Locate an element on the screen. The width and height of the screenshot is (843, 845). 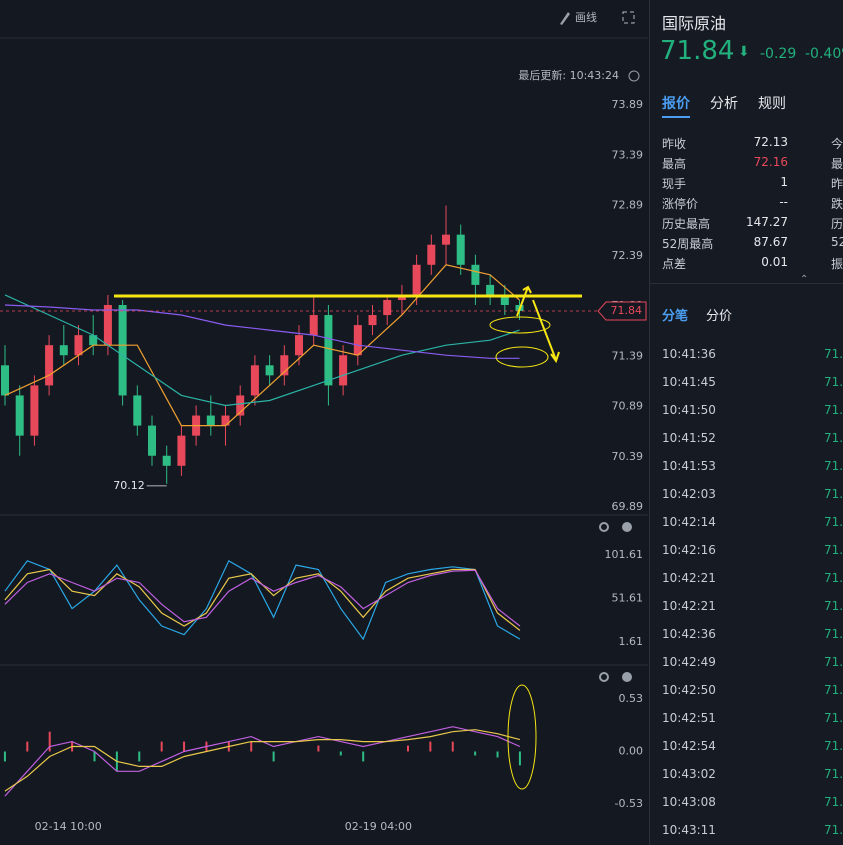
y-tick-label: 1.61 is located at coordinates (631, 641).